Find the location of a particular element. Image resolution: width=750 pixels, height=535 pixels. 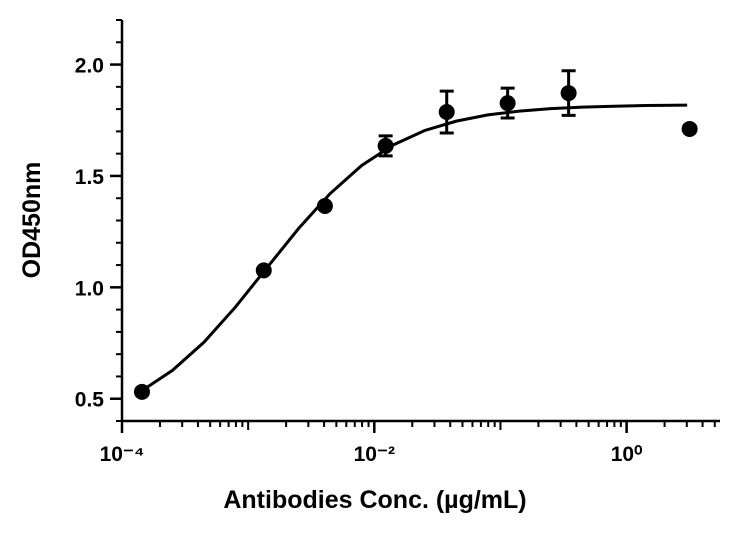

y-tick-label: 0.5 is located at coordinates (90, 400).